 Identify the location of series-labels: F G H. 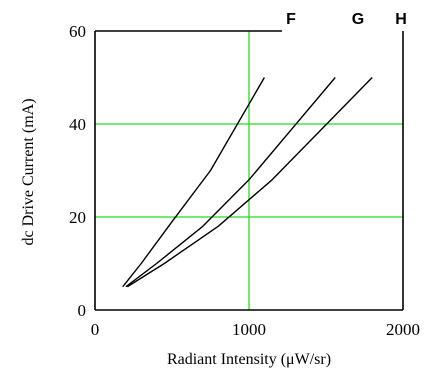
(346, 19).